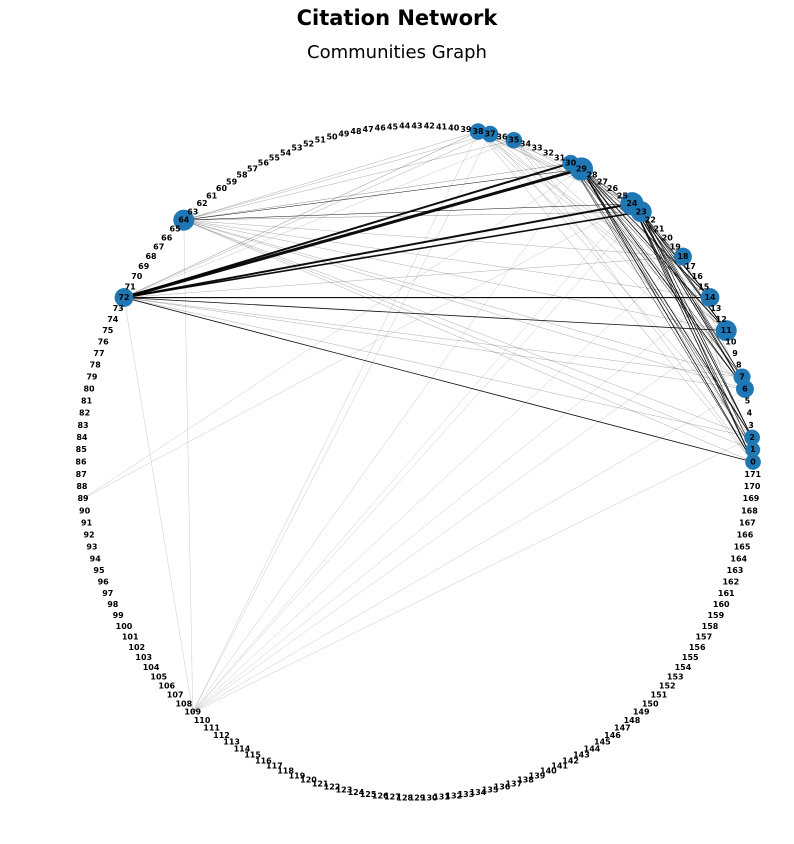 The image size is (794, 844). Describe the element at coordinates (82, 437) in the screenshot. I see `node-label-84: 84` at that location.